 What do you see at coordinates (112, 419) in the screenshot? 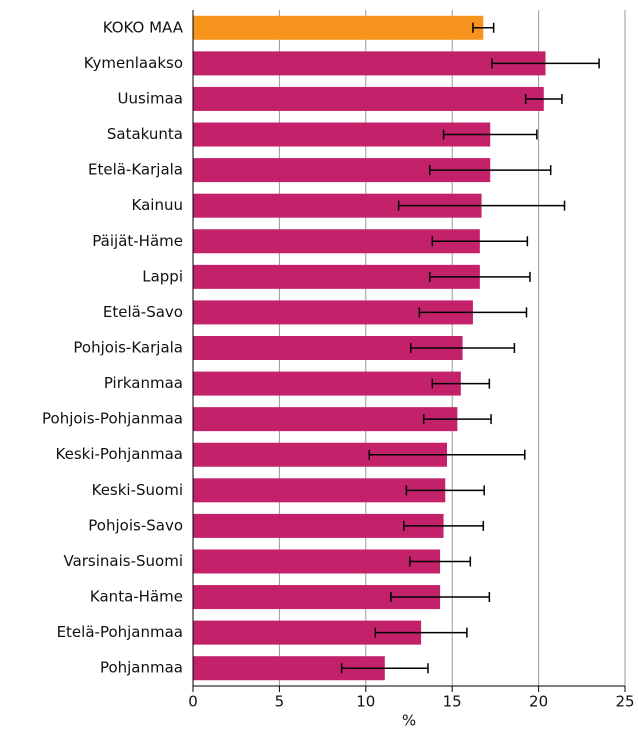
I see `y-tick-label: Pohjois-Pohjanmaa` at bounding box center [112, 419].